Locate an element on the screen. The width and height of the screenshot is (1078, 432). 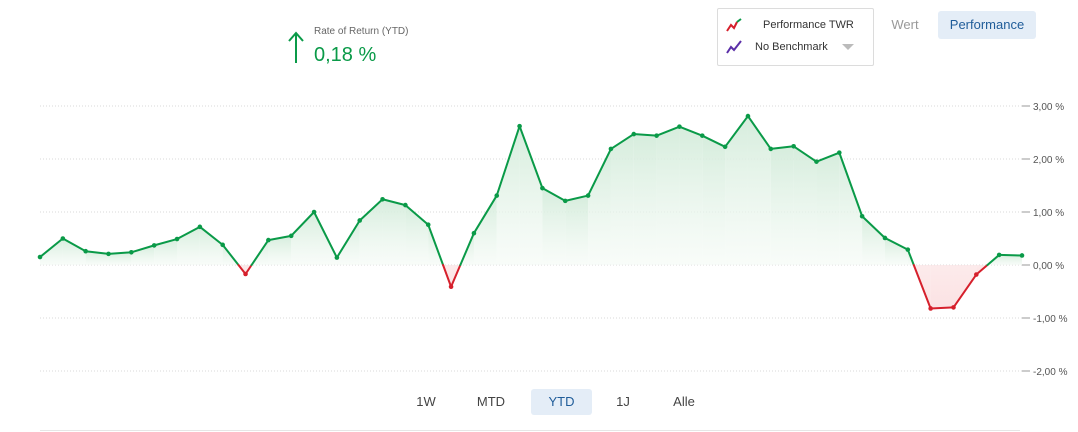
legend-label: Performance TWR is located at coordinates (808, 25).